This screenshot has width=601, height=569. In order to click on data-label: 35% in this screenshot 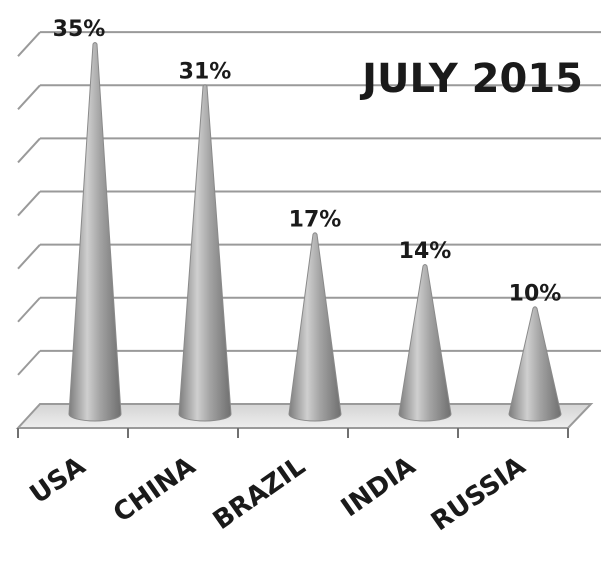, I will do `click(79, 29)`.